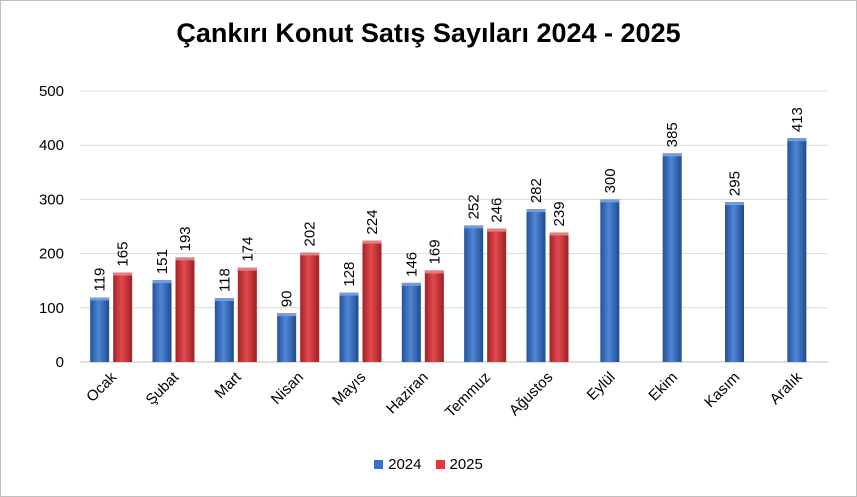 This screenshot has height=497, width=857. I want to click on bar-2025-haziran, so click(434, 316).